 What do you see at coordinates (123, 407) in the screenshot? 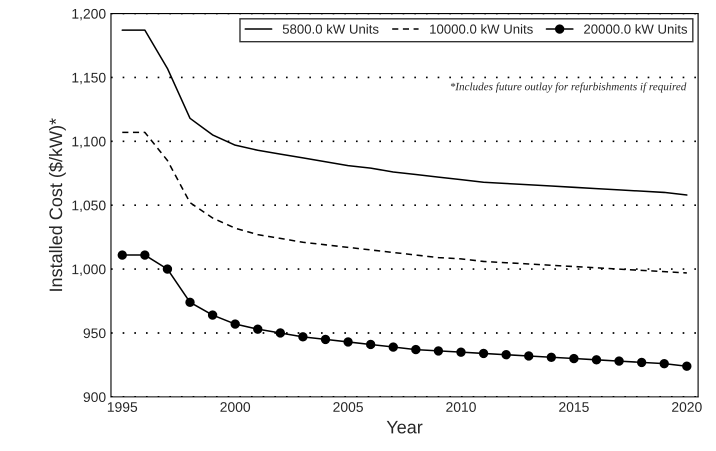
I see `x-tick-label: 1995` at bounding box center [123, 407].